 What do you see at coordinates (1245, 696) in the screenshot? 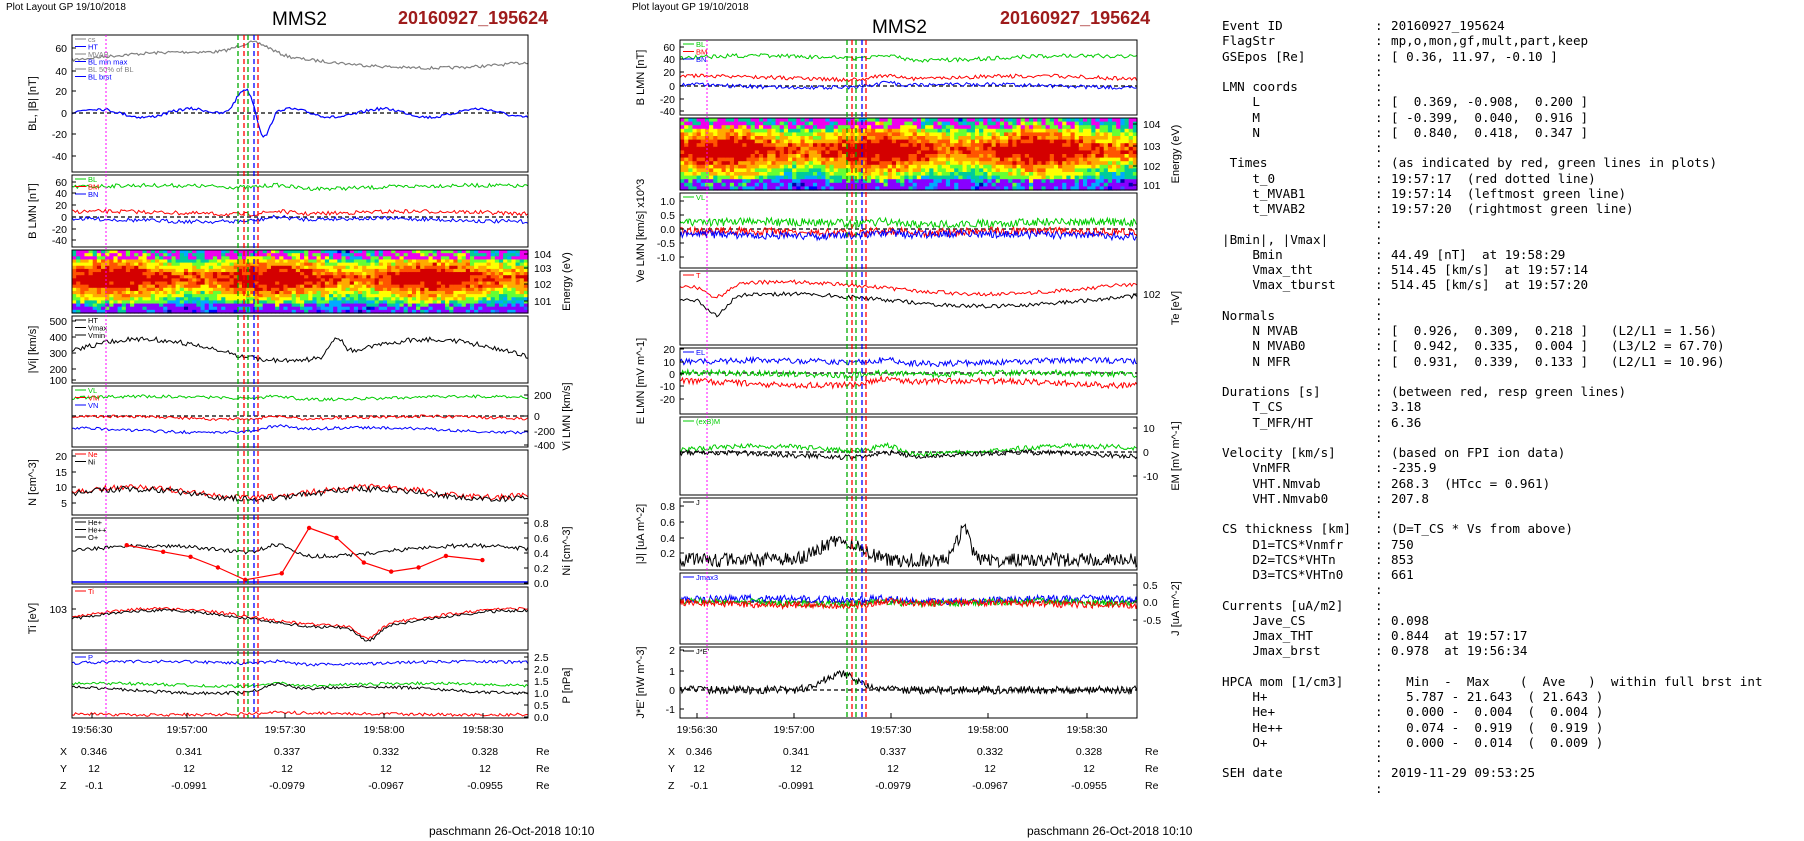
I see `info-label: H+` at bounding box center [1245, 696].